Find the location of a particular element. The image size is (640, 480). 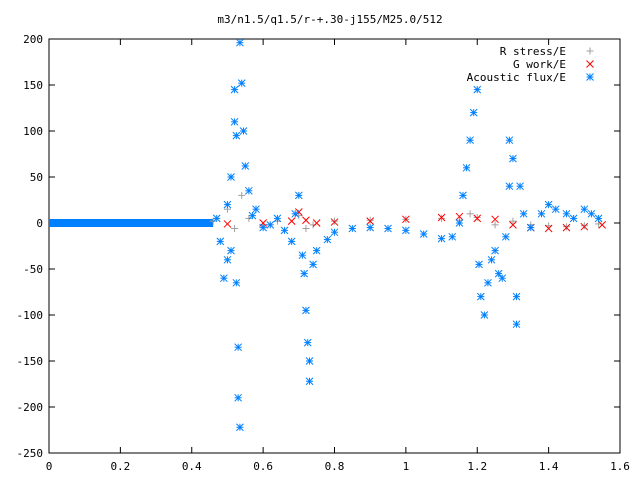

legend-label: R stress/E is located at coordinates (533, 51).